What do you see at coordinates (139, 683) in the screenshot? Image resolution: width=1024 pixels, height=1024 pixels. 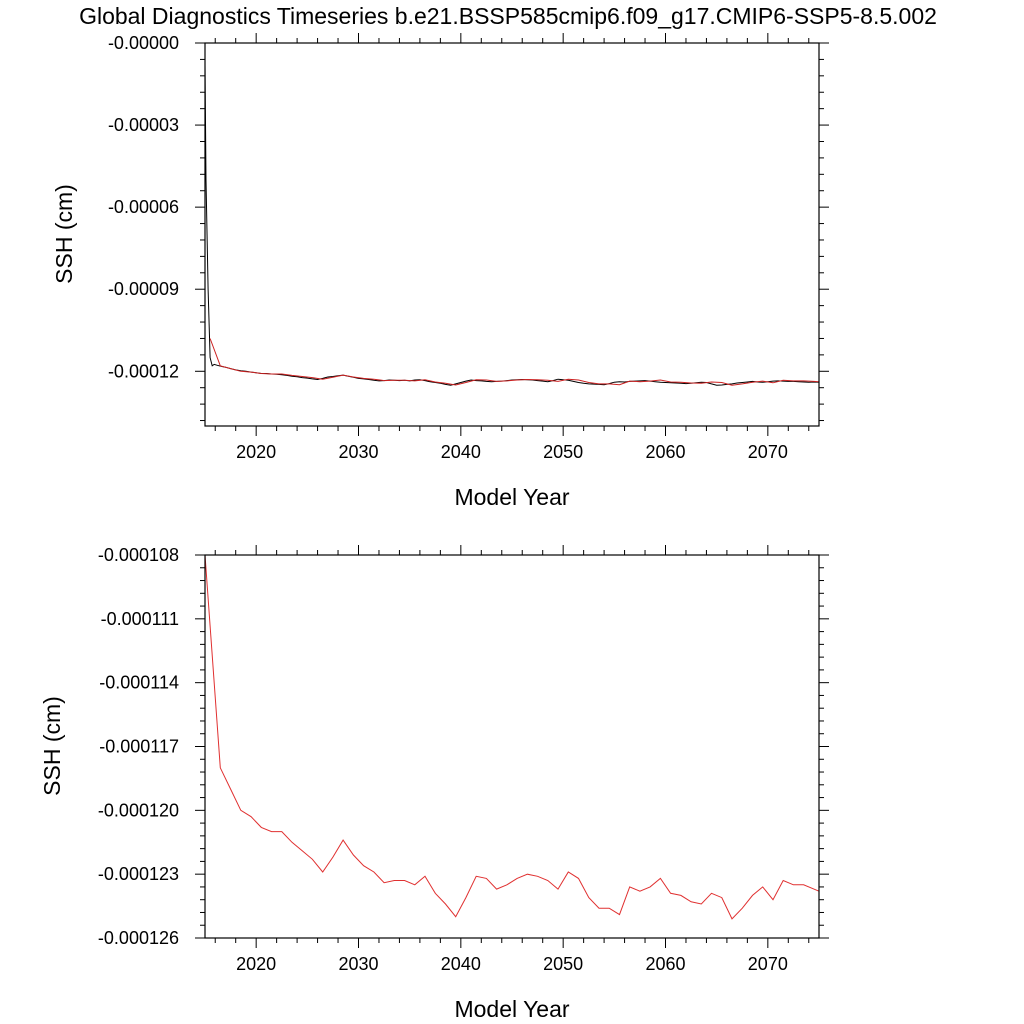 I see `bottom-y-tick-label: -0.000114` at bounding box center [139, 683].